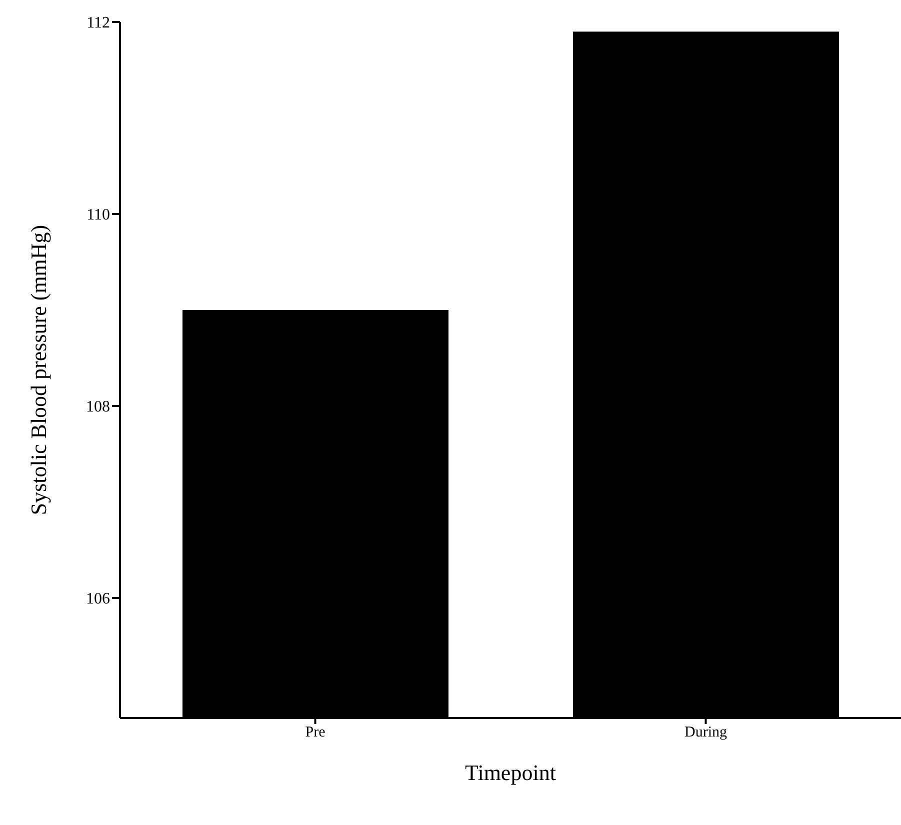  Describe the element at coordinates (98, 599) in the screenshot. I see `y-tick-label: 106` at that location.